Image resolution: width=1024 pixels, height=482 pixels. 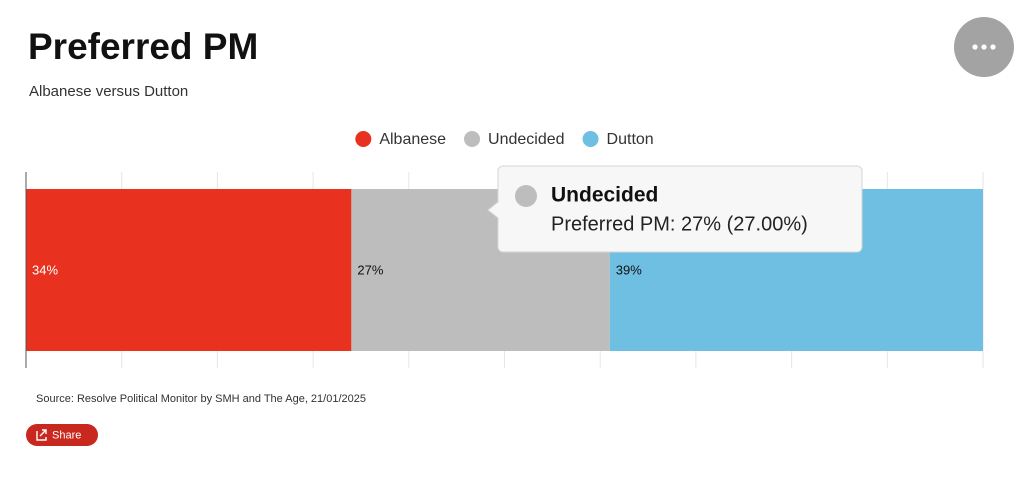 What do you see at coordinates (189, 270) in the screenshot?
I see `bar-segment` at bounding box center [189, 270].